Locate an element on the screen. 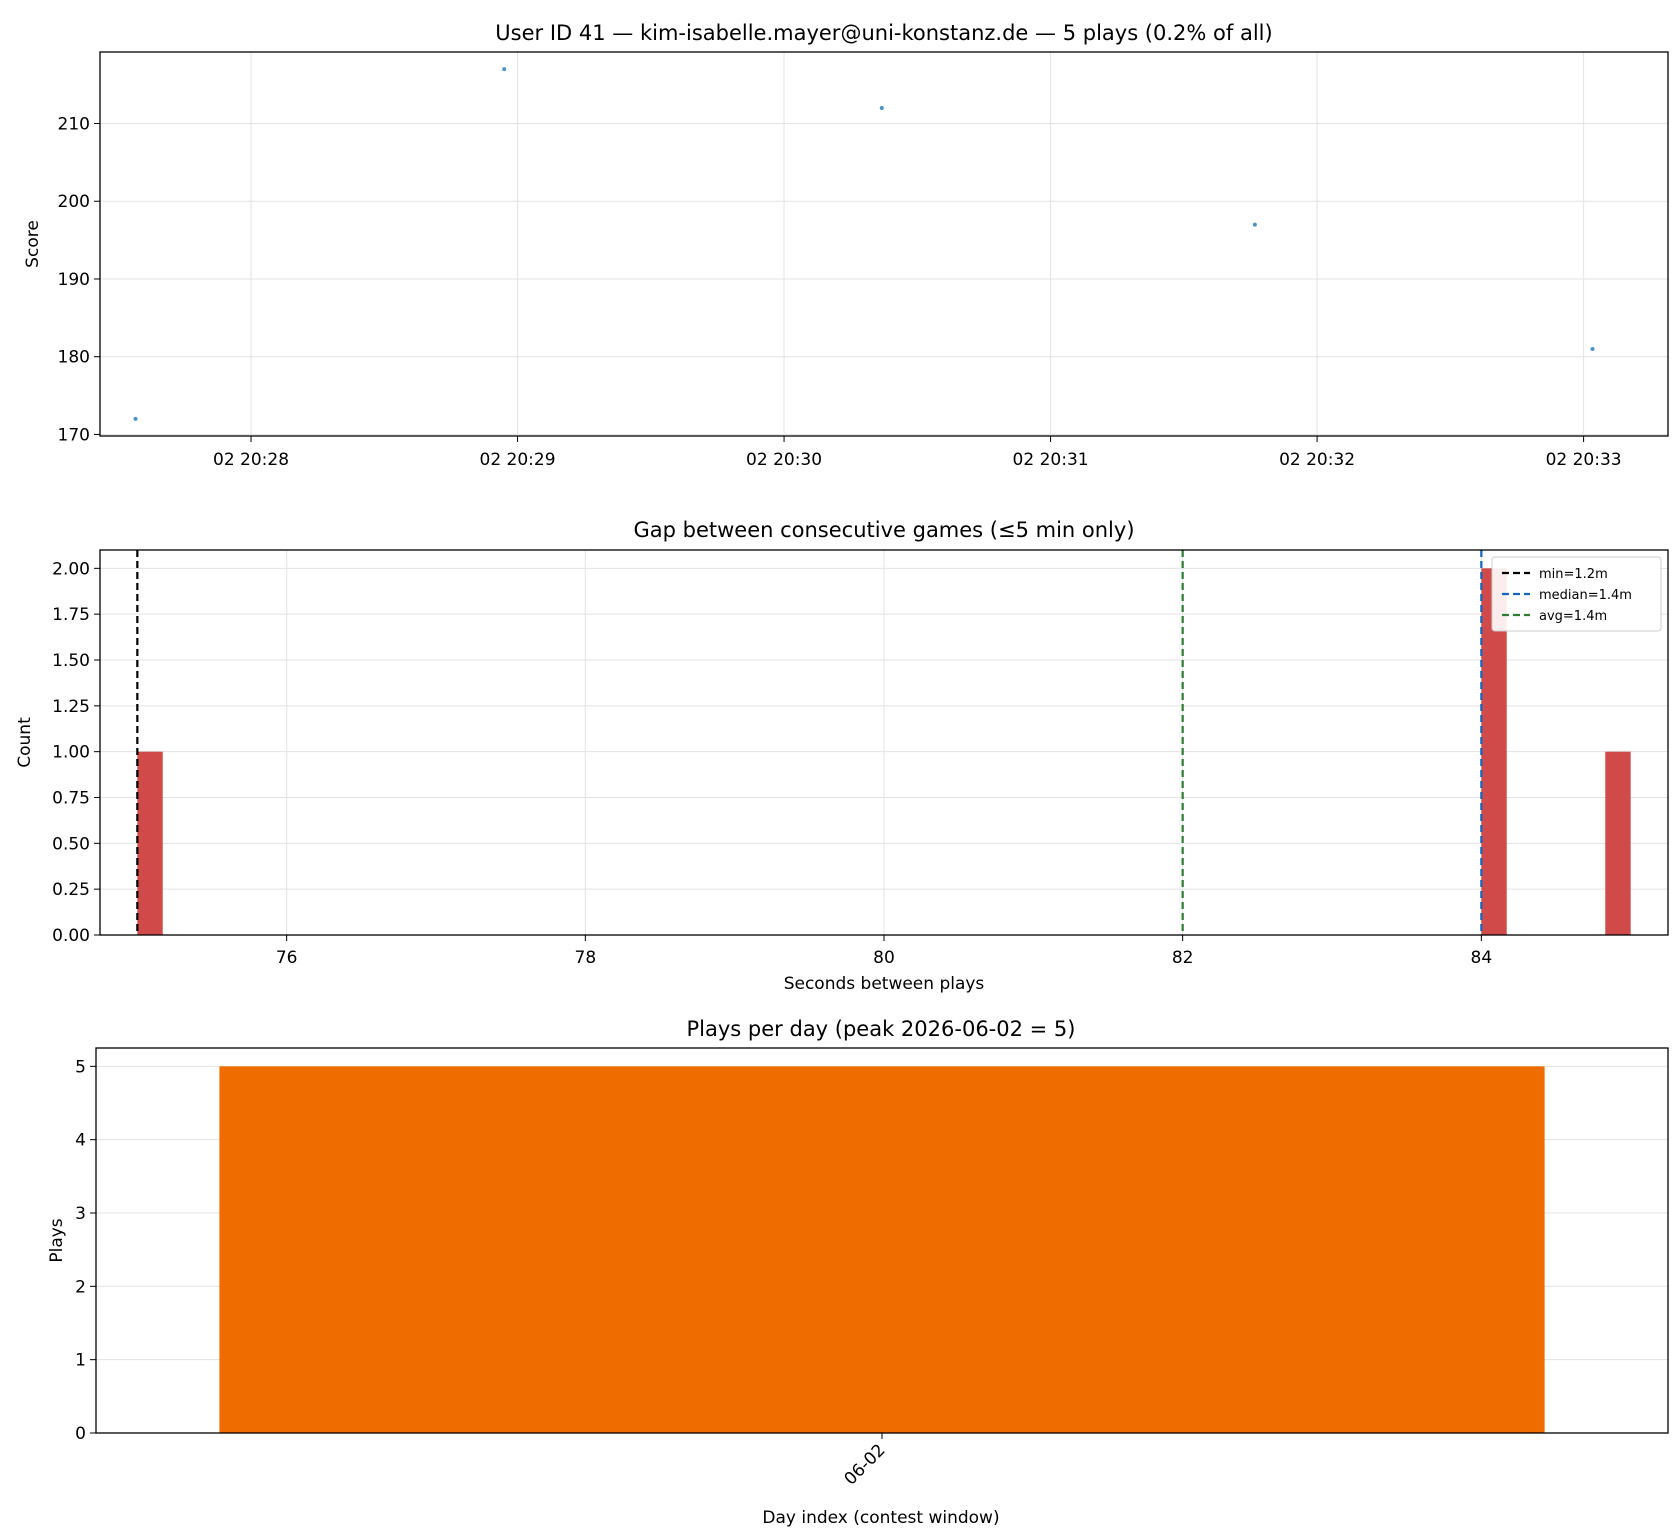 The height and width of the screenshot is (1540, 1680). scatter-ytick-label: 190 is located at coordinates (74, 280).